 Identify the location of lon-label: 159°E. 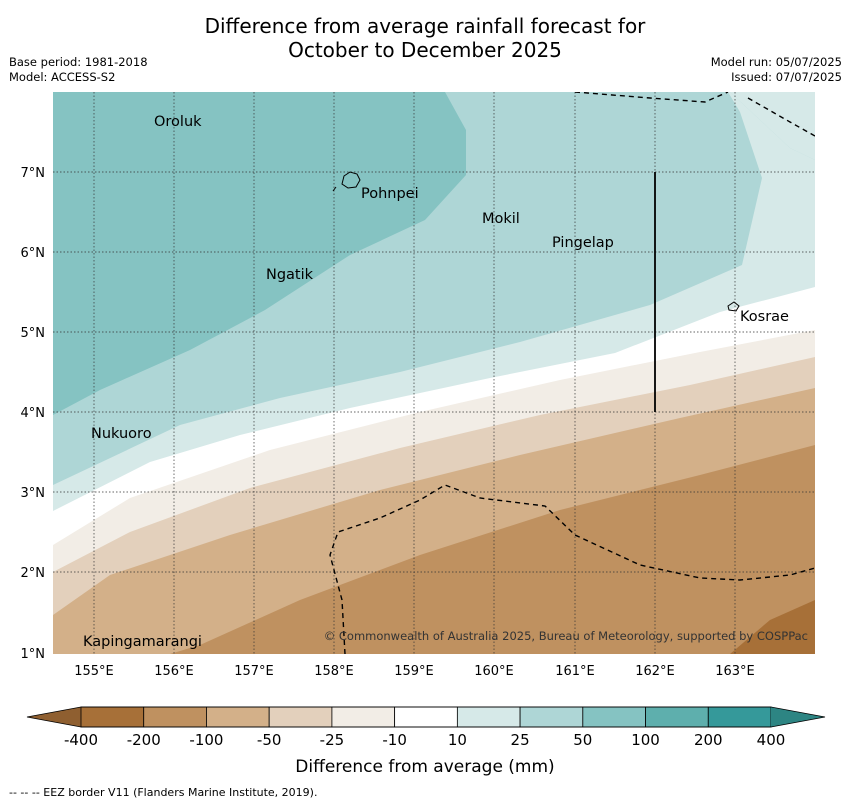
(414, 671).